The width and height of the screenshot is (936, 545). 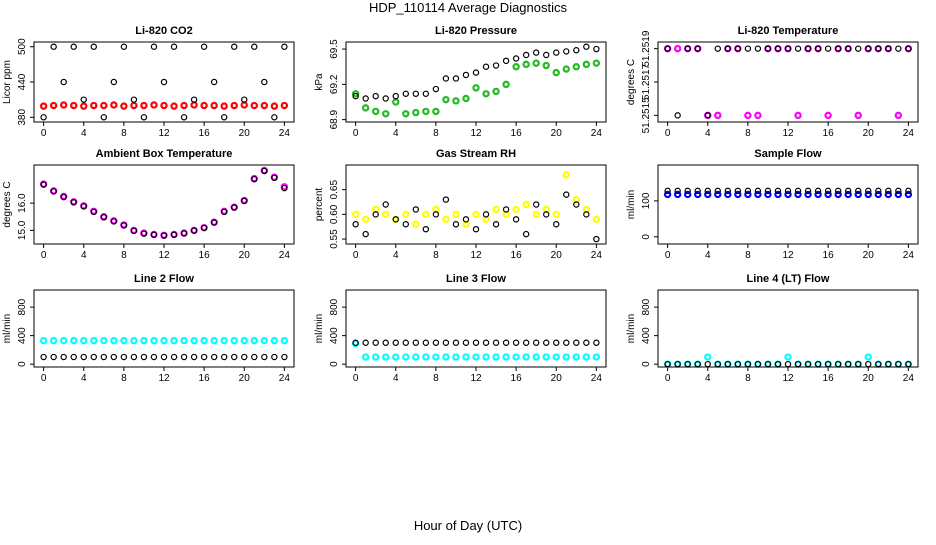 What do you see at coordinates (22, 203) in the screenshot?
I see `y-tick-label: 16.0` at bounding box center [22, 203].